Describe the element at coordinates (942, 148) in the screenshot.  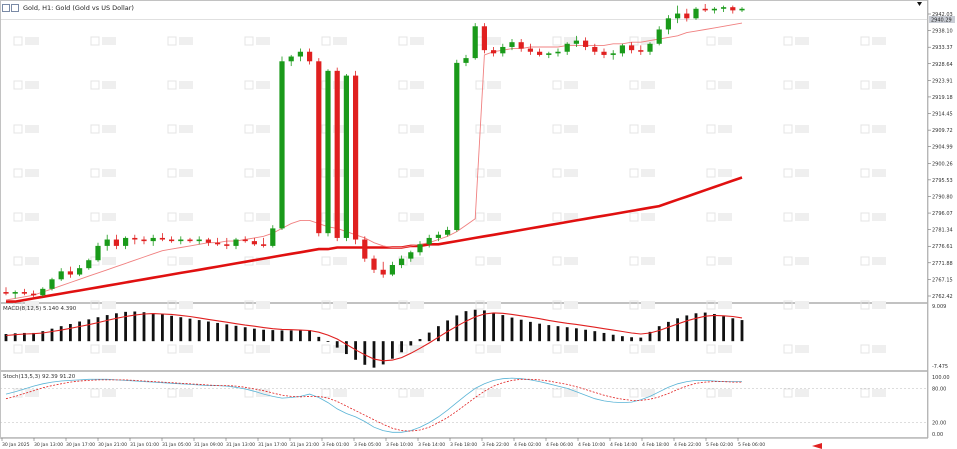
I see `price-tick-label: 2904.99` at that location.